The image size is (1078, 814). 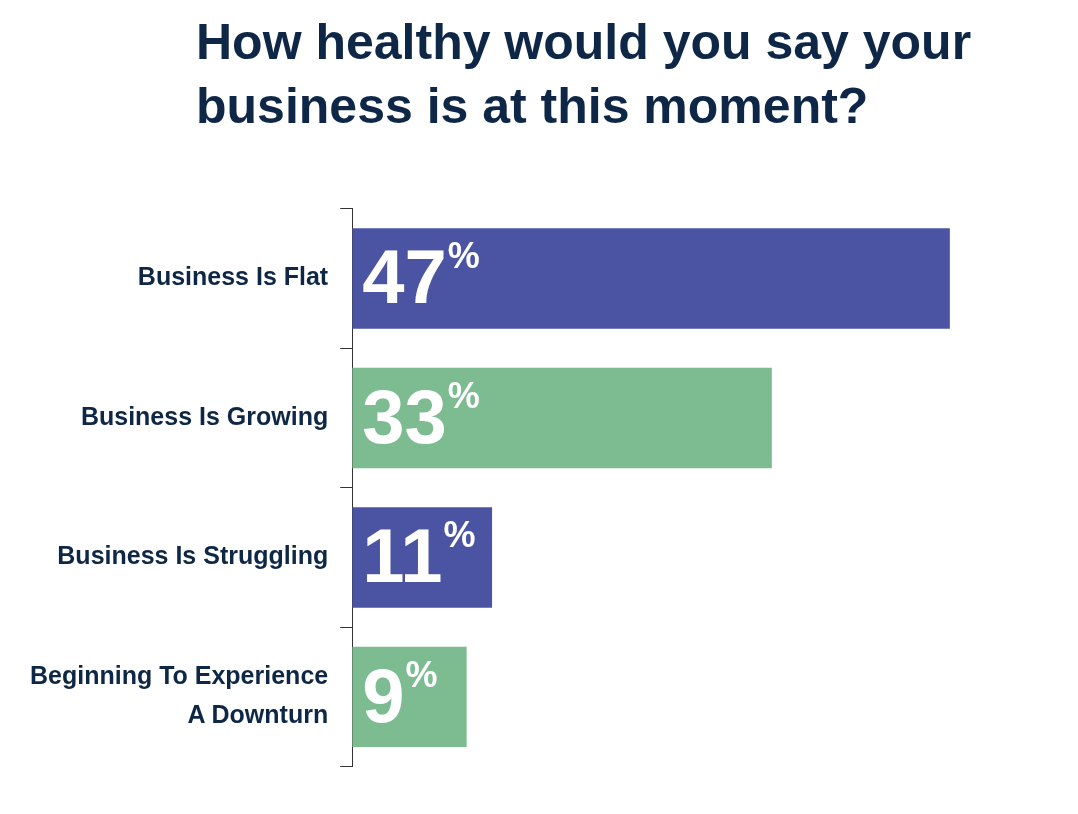 What do you see at coordinates (400, 695) in the screenshot?
I see `data-label: 9%` at bounding box center [400, 695].